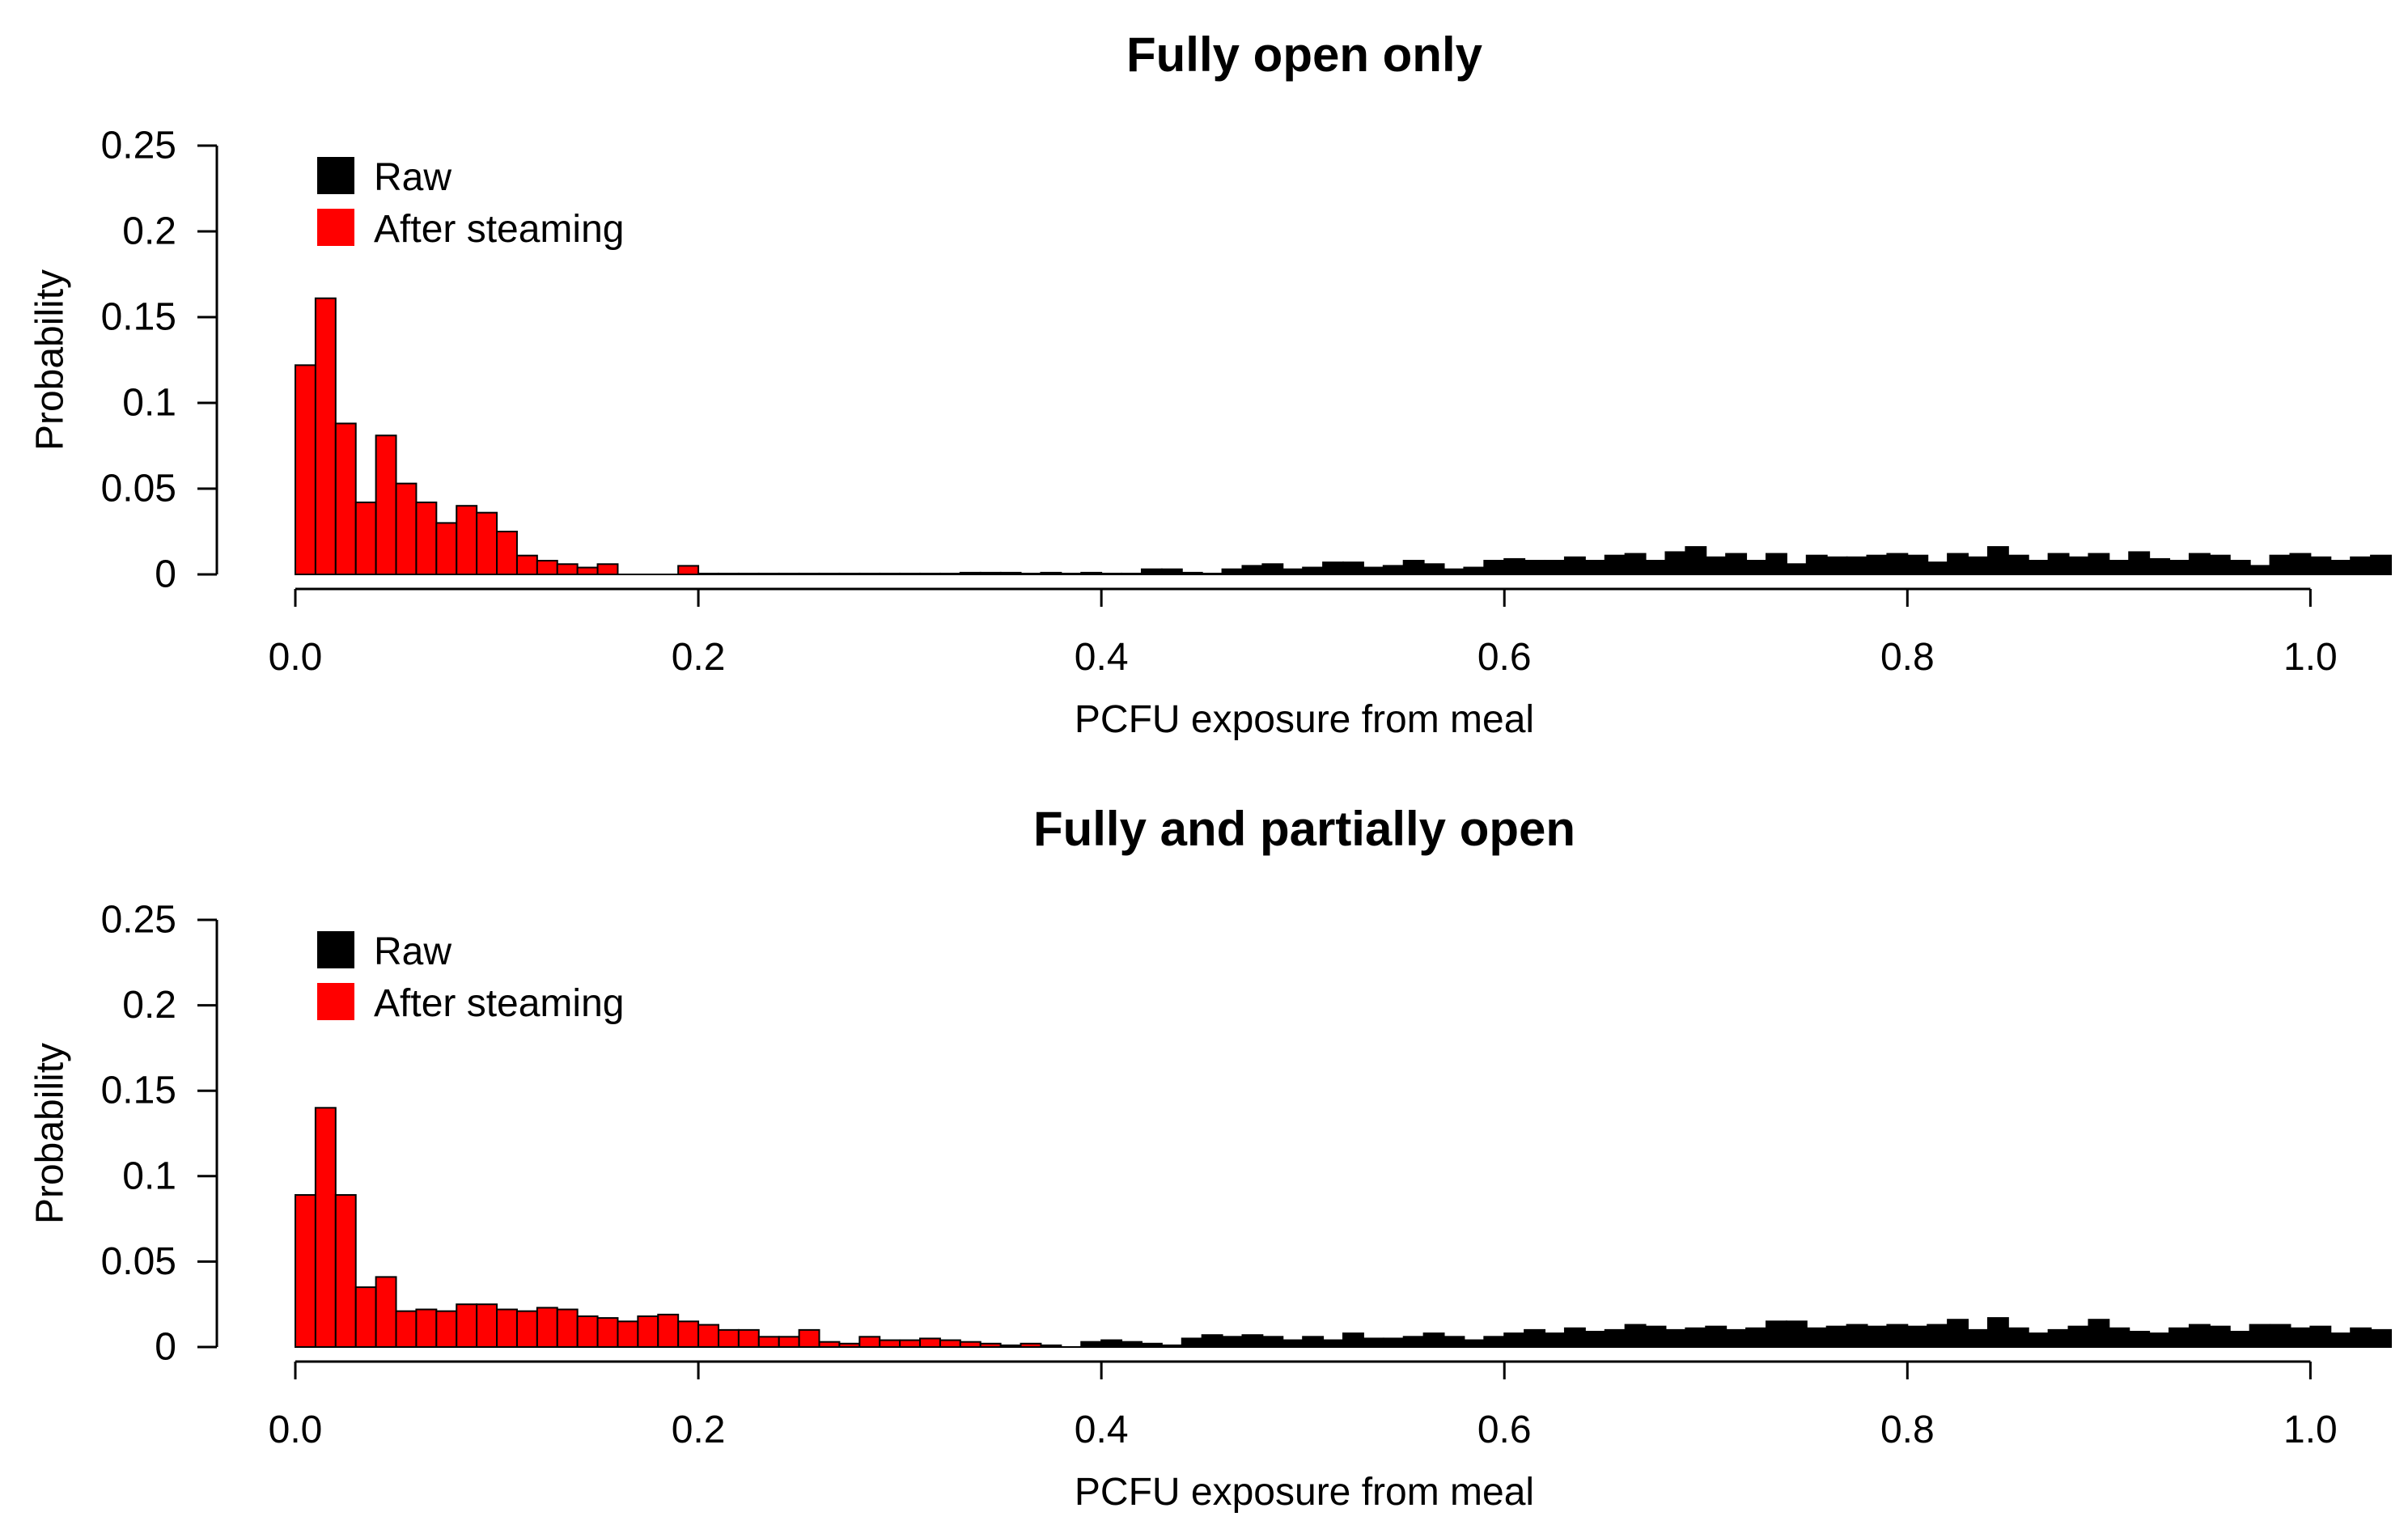  I want to click on x-axis-label: PCFU exposure from meal, so click(1304, 719).